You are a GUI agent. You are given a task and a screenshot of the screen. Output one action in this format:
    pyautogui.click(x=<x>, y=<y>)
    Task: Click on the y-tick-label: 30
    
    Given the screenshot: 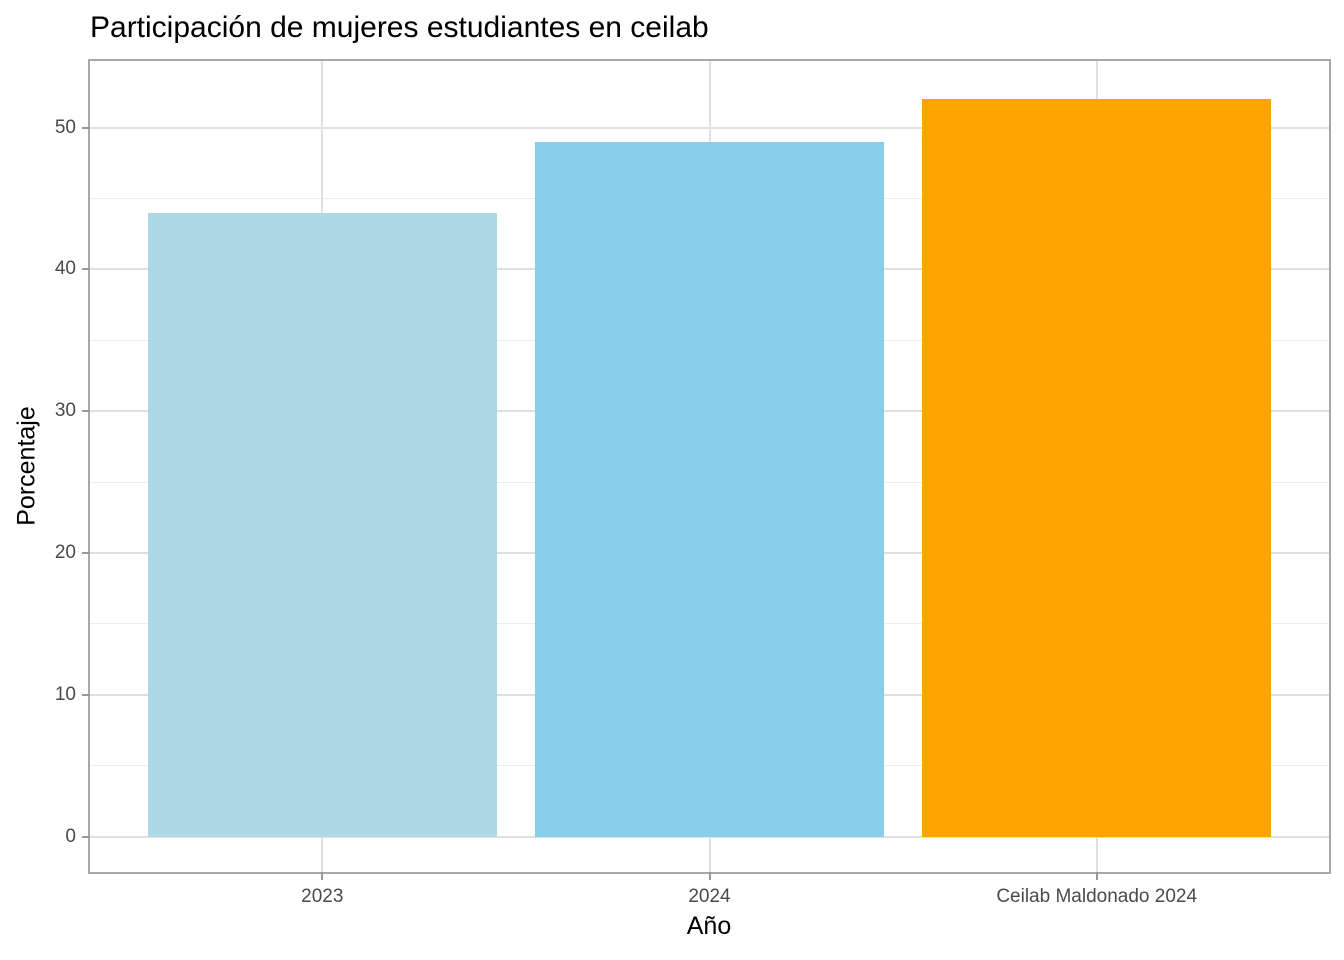 What is the action you would take?
    pyautogui.click(x=65, y=411)
    